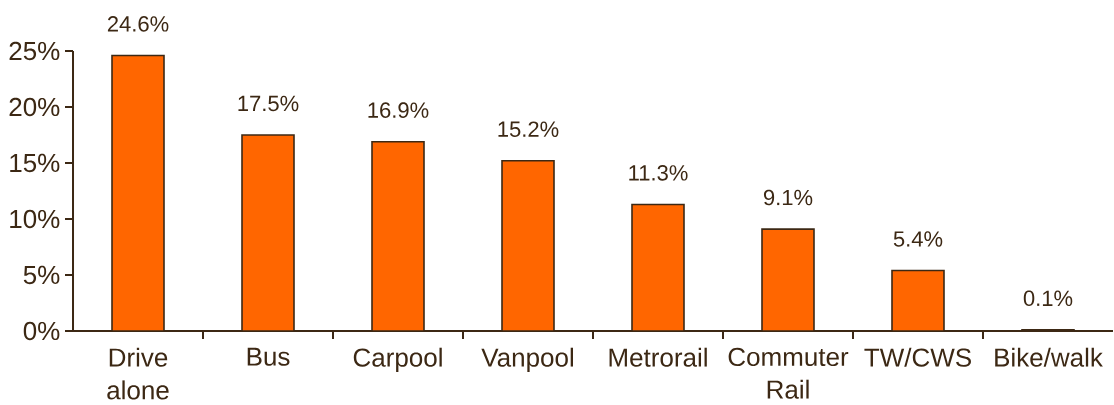 The image size is (1114, 405). I want to click on x-tick-label: Bus, so click(268, 356).